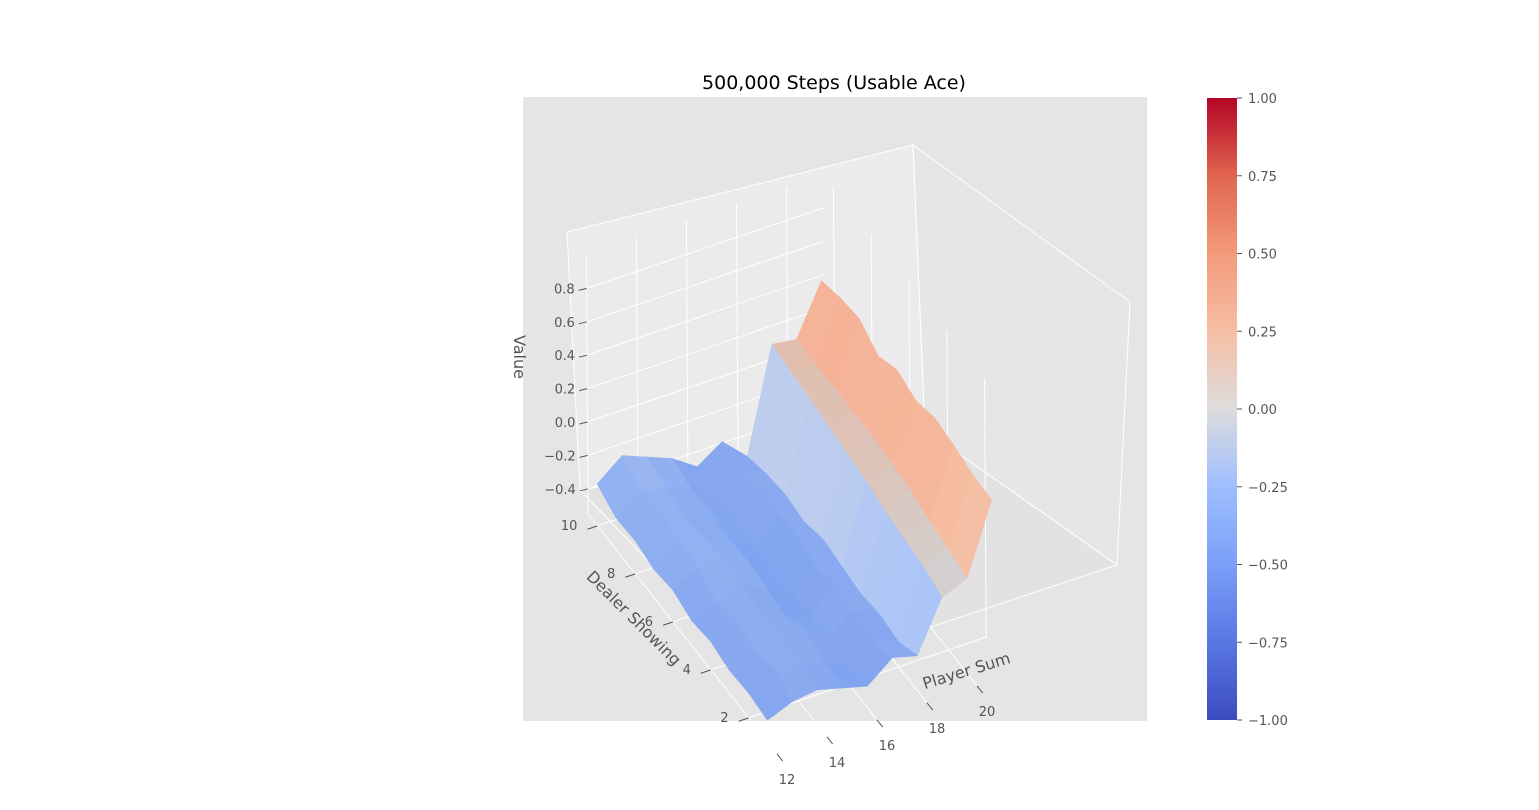 Image resolution: width=1539 pixels, height=810 pixels. I want to click on colorbar, so click(1222, 409).